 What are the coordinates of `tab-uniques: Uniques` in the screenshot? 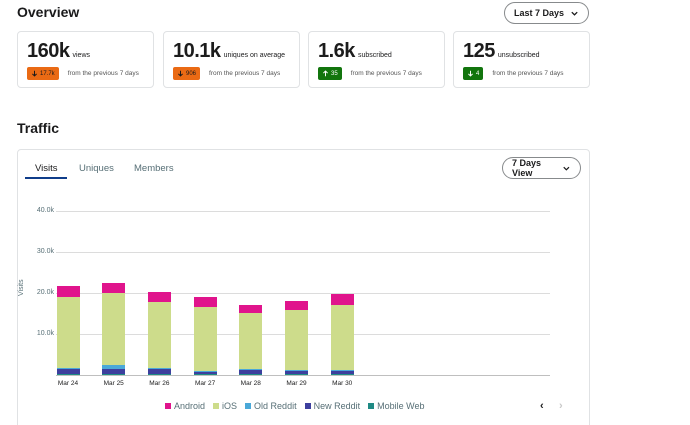 It's located at (96, 168).